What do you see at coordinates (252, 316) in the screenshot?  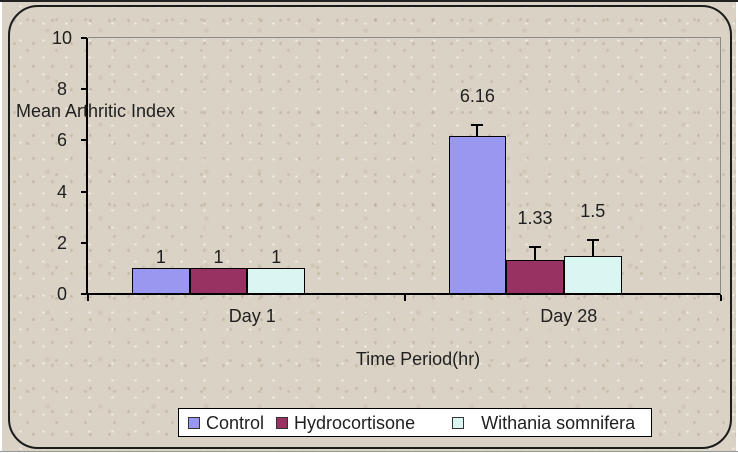 I see `category-label: Day 1` at bounding box center [252, 316].